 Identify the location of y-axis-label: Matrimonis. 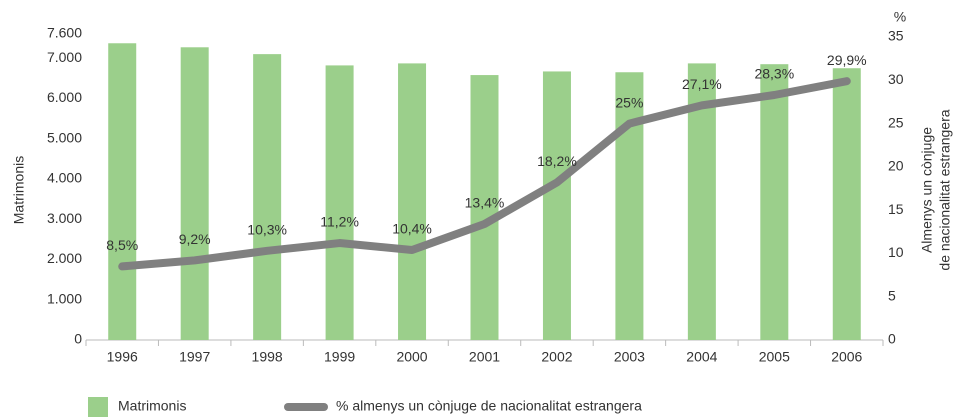
(19, 190).